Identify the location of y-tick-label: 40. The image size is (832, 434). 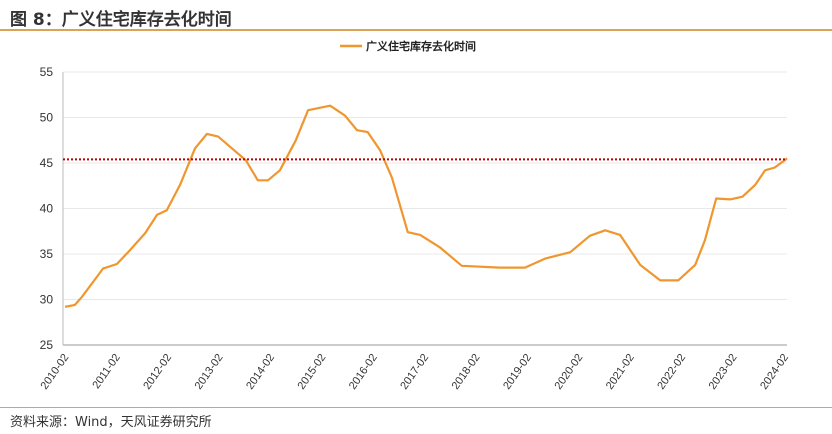
(47, 209).